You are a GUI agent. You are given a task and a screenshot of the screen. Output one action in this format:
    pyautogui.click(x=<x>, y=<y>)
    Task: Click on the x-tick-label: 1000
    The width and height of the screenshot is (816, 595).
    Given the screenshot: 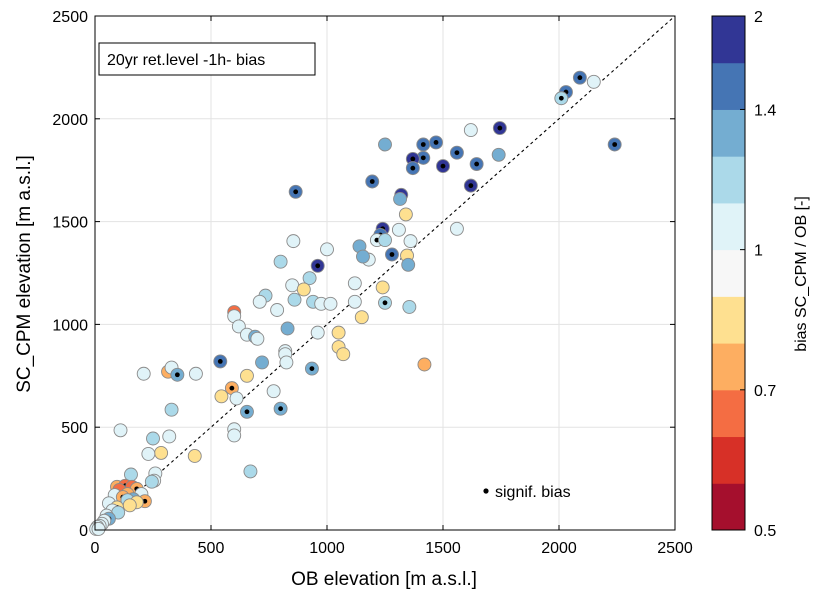 What is the action you would take?
    pyautogui.click(x=327, y=548)
    